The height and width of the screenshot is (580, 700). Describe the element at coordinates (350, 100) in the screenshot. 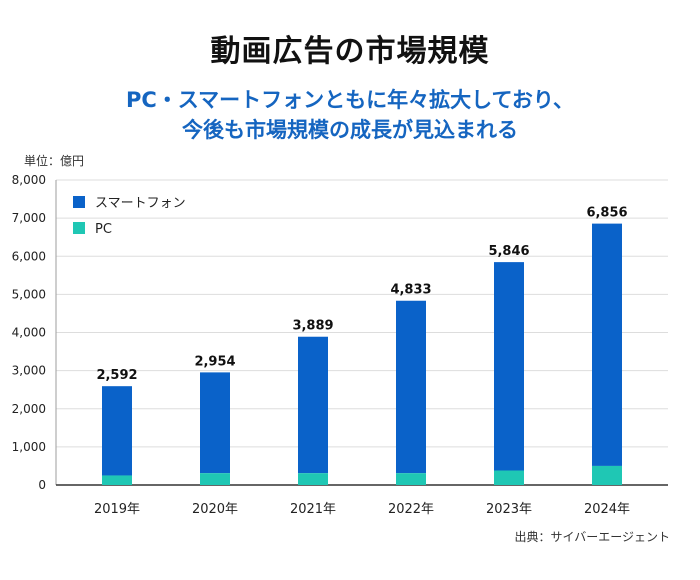

I see `chart-subtitle-line-1: PC・スマートフォンともに年々拡大しており、` at that location.